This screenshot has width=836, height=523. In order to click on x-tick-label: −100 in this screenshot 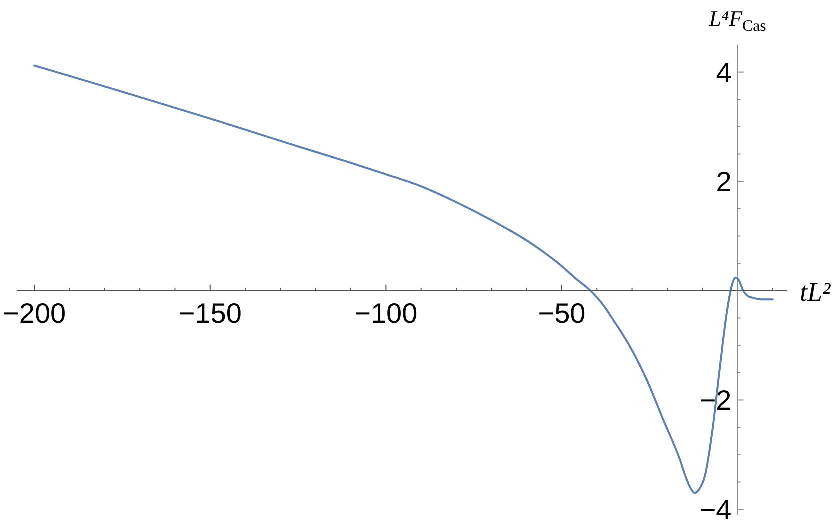, I will do `click(386, 313)`.